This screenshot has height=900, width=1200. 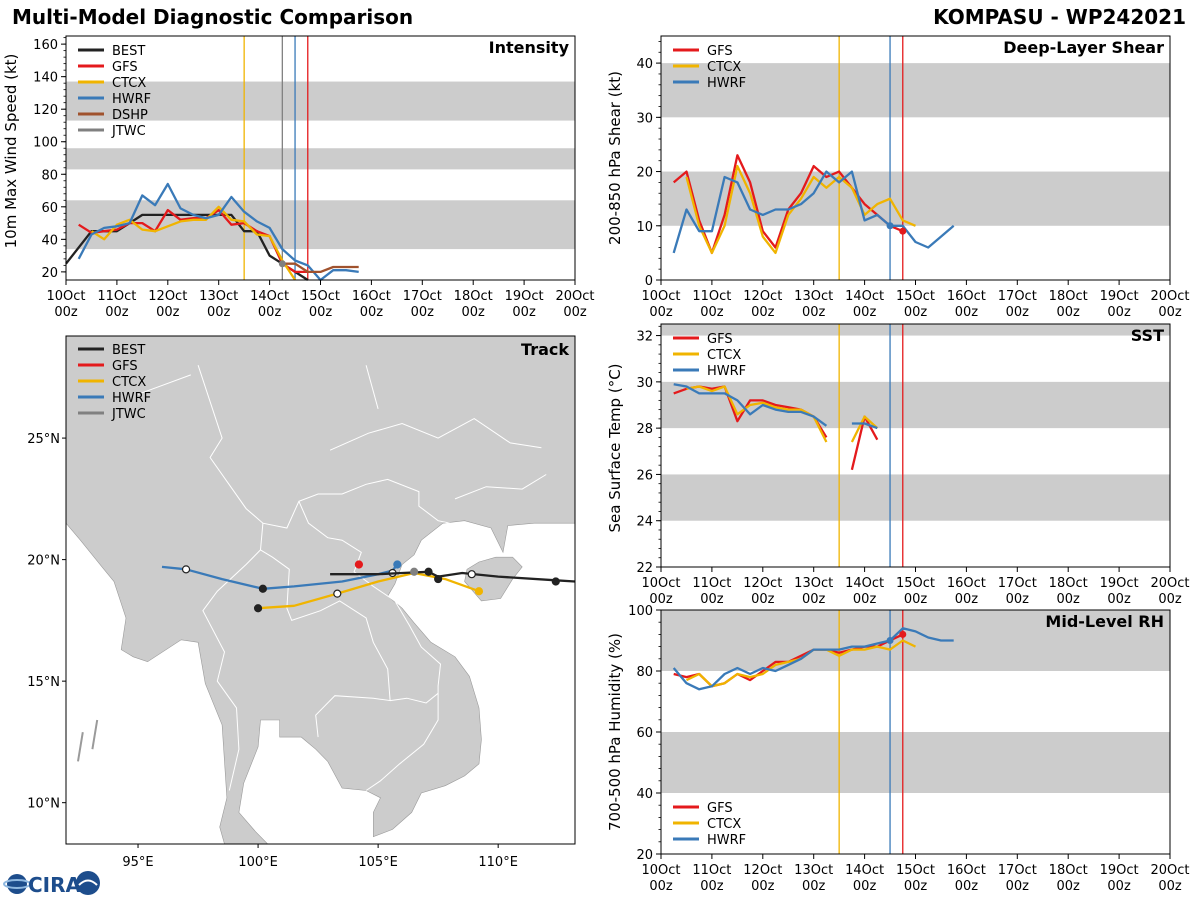 I want to click on sst-x-tick-label-date: 19Oct, so click(x=1119, y=583).